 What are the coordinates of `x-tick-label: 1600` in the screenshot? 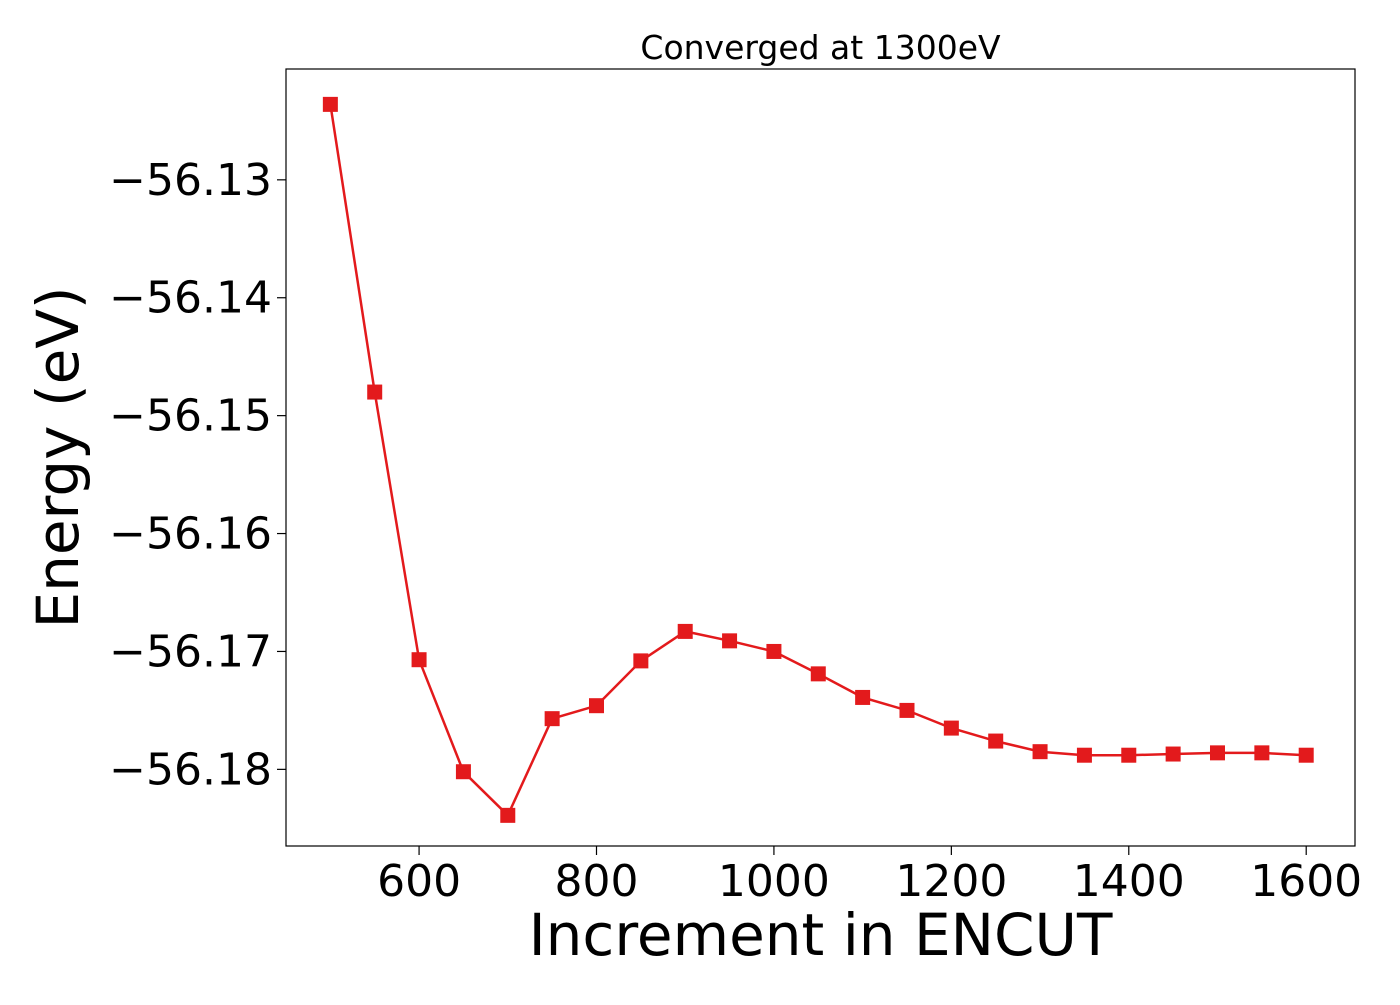 It's located at (1306, 881).